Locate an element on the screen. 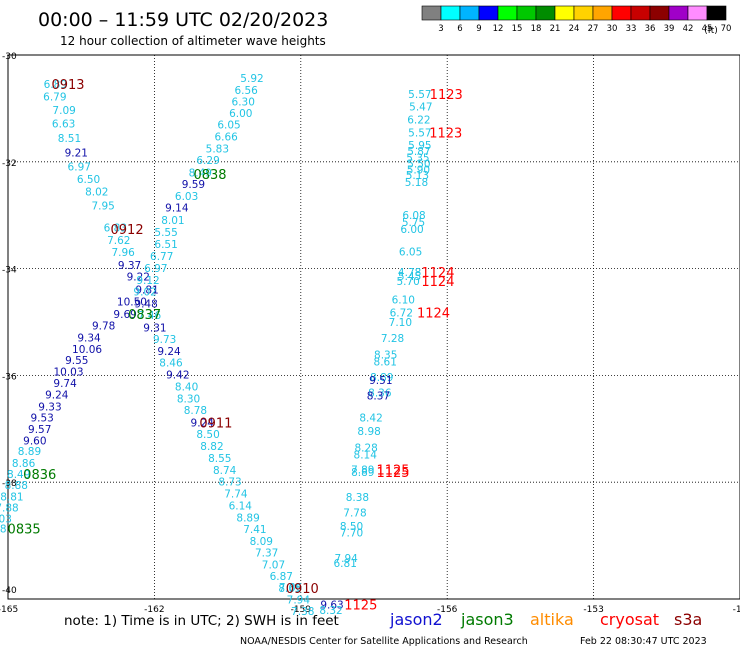  wave-height-label: 5.45 is located at coordinates (409, 277).